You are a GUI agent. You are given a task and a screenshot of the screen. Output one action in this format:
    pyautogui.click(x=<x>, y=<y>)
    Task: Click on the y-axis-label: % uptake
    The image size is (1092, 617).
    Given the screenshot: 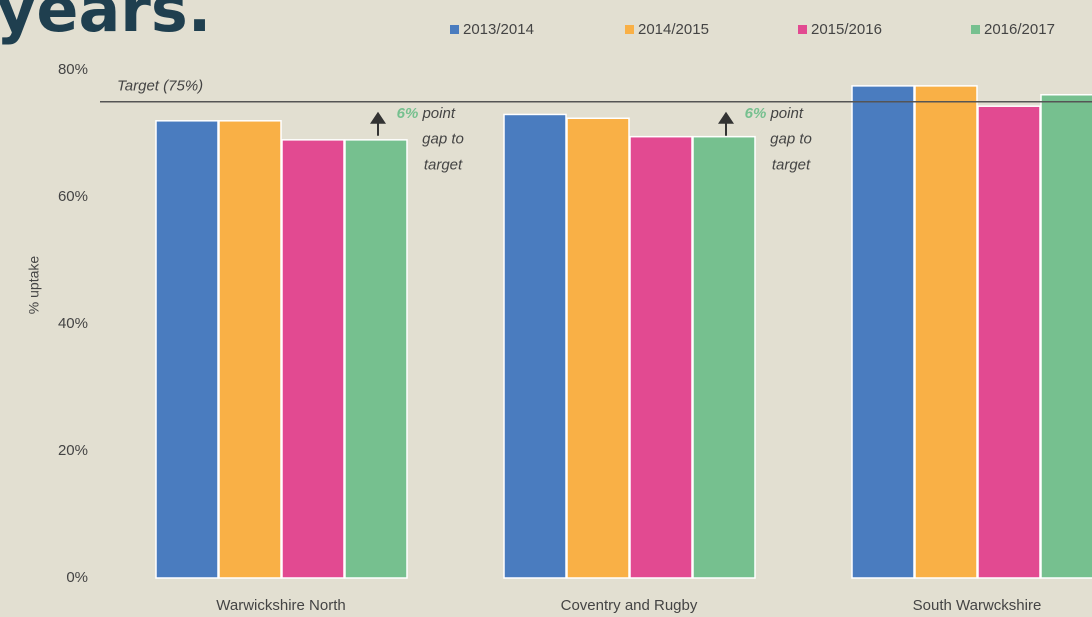 What is the action you would take?
    pyautogui.click(x=34, y=285)
    